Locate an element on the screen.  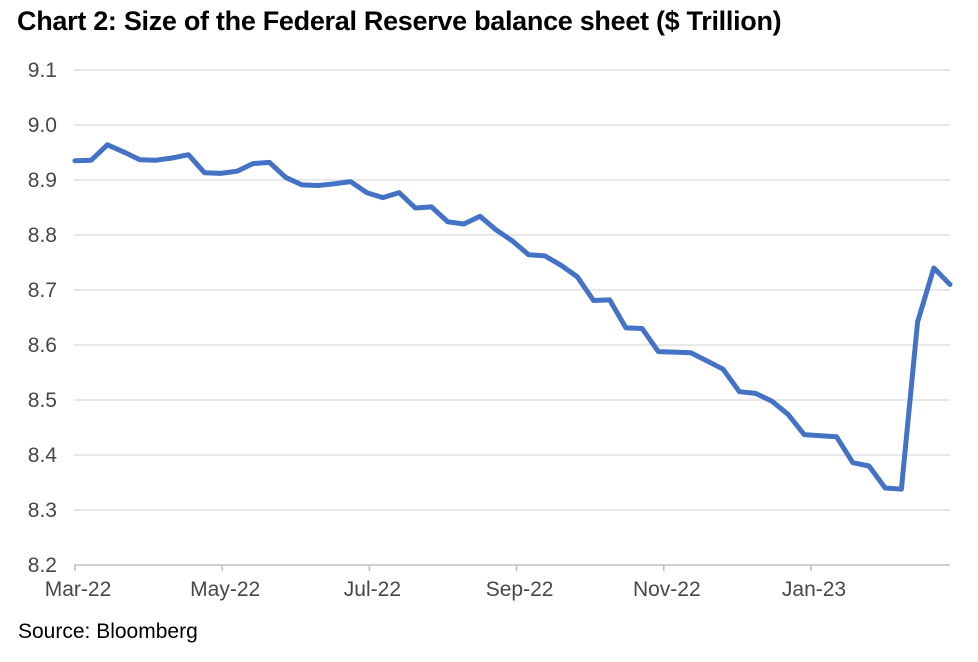
source-caption: Source: Bloomberg is located at coordinates (108, 631).